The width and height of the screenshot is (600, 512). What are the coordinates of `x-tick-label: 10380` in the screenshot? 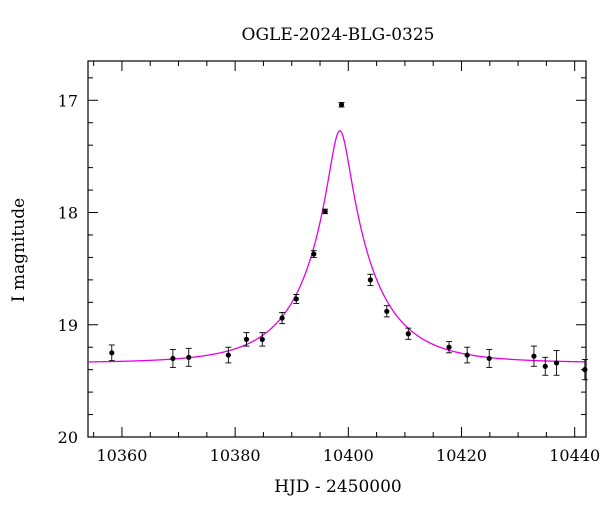 It's located at (235, 455).